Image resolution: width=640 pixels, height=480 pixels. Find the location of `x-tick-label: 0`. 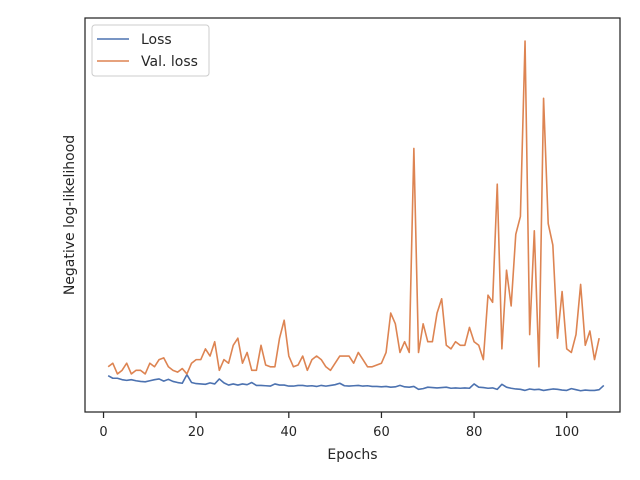

x-tick-label: 0 is located at coordinates (103, 432).